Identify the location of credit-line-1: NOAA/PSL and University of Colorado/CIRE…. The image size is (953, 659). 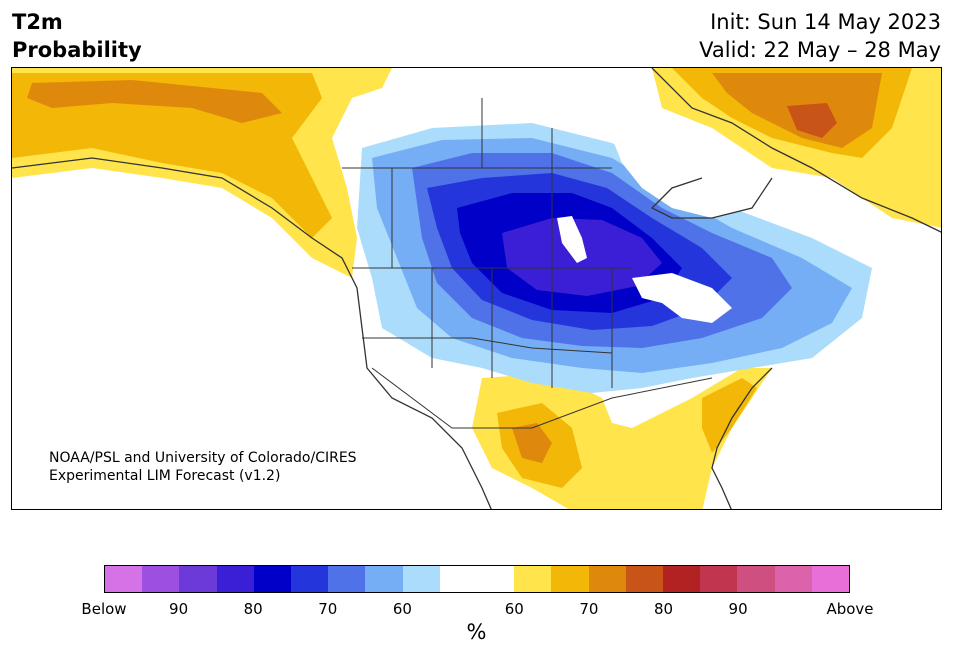
(203, 458).